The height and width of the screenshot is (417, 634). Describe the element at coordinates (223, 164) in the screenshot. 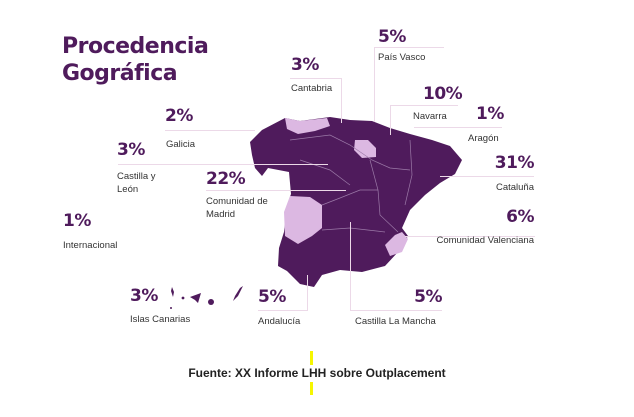

I see `leader-castilla-leon` at that location.